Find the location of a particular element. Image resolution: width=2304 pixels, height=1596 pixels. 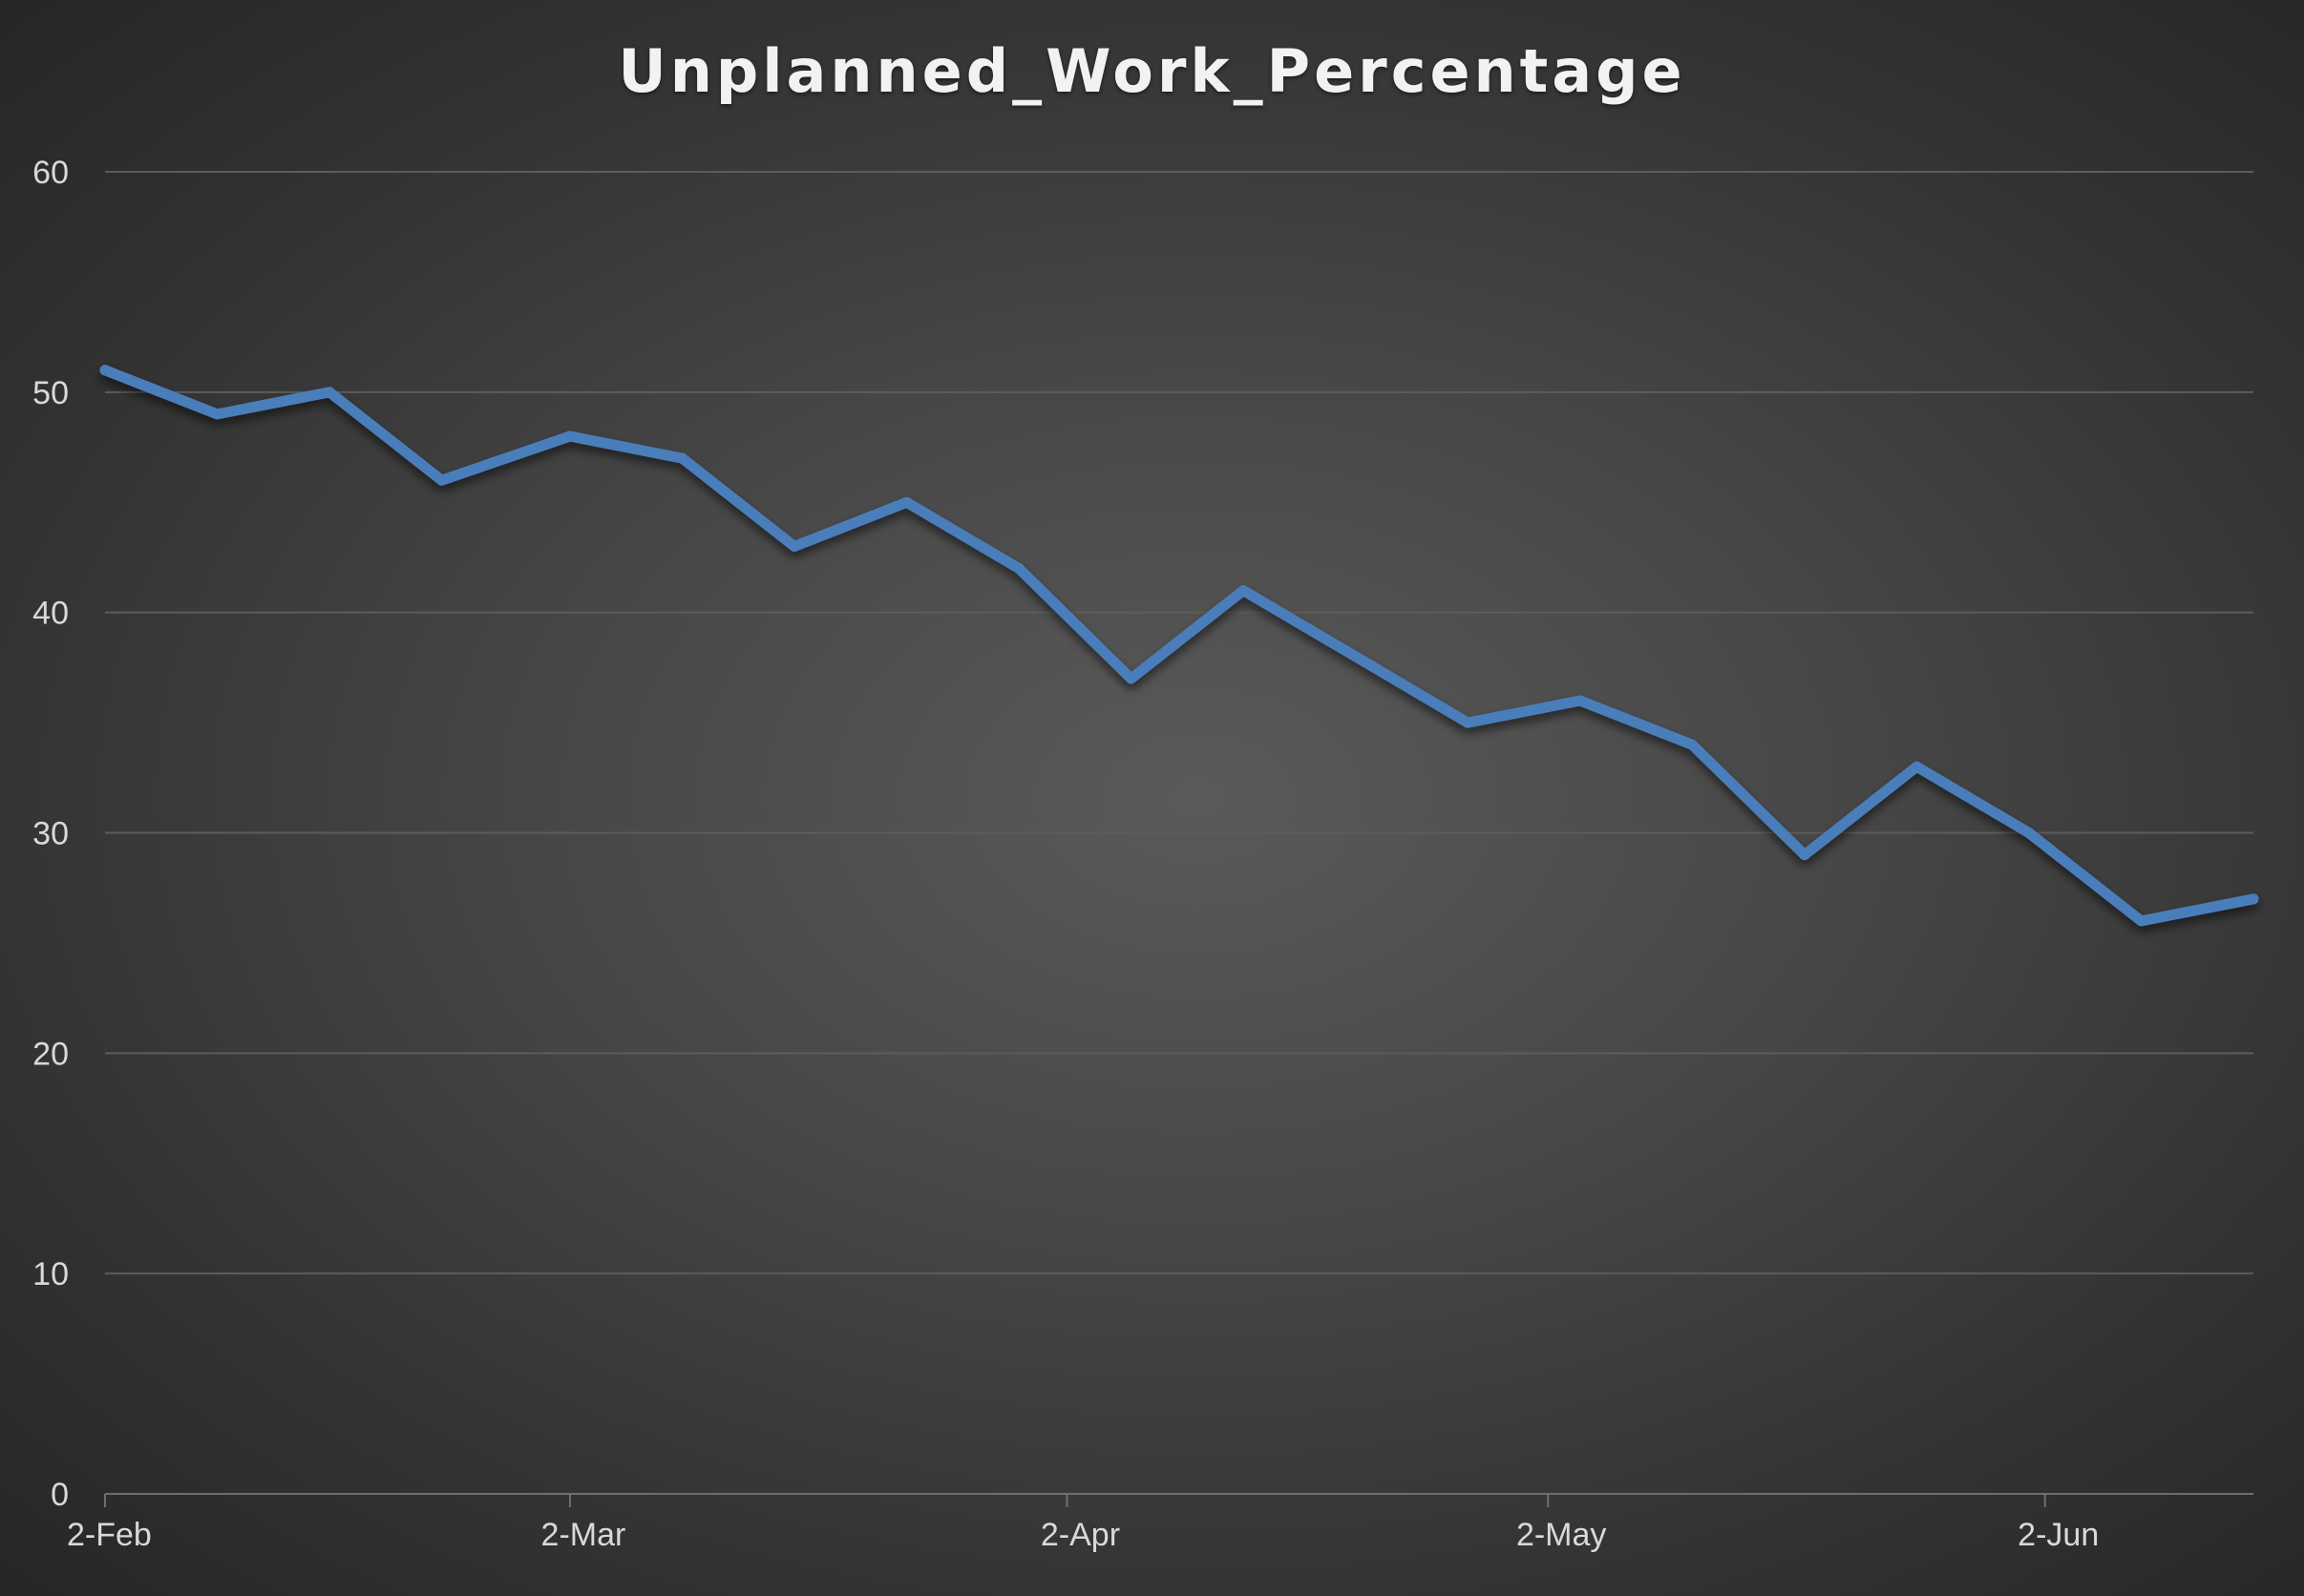

x-tick-label-3: 2-May is located at coordinates (1561, 1535).